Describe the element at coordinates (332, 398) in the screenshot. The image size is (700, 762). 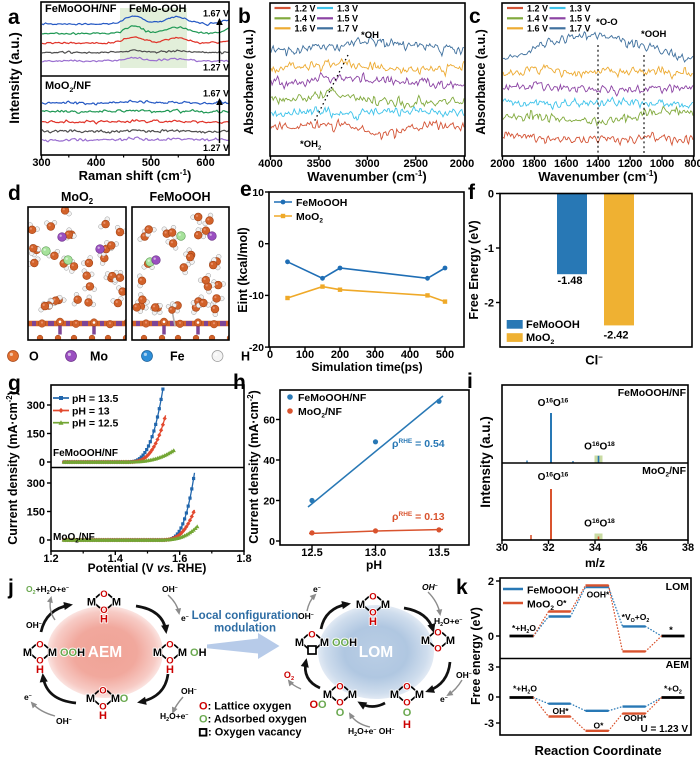
I see `svg-text: FeMoOOH/NF` at that location.